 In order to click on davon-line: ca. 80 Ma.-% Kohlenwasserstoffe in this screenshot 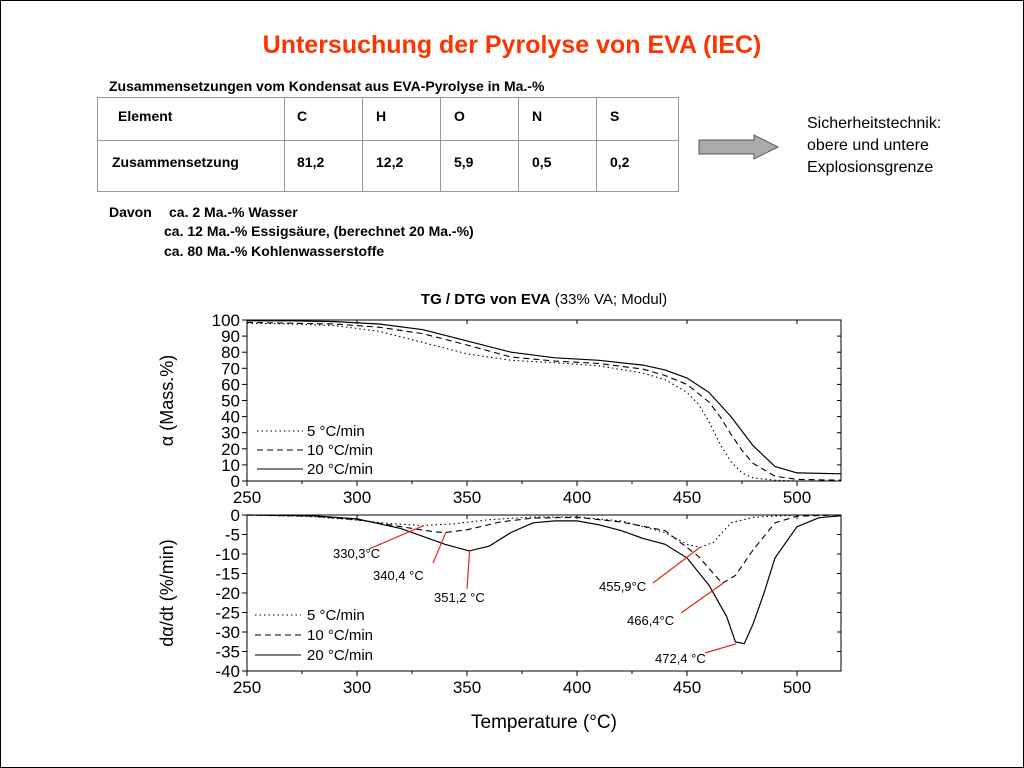, I will do `click(274, 251)`.